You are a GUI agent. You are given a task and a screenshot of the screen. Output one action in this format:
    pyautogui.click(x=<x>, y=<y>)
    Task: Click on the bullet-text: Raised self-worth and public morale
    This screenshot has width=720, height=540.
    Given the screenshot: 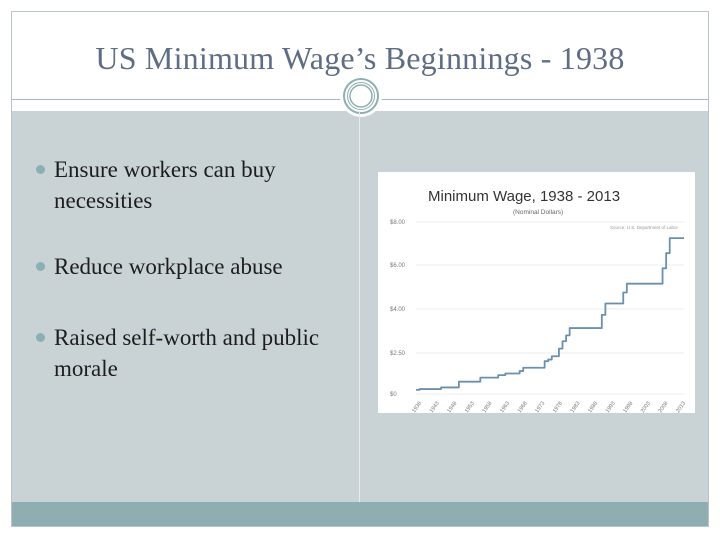 What is the action you would take?
    pyautogui.click(x=187, y=353)
    